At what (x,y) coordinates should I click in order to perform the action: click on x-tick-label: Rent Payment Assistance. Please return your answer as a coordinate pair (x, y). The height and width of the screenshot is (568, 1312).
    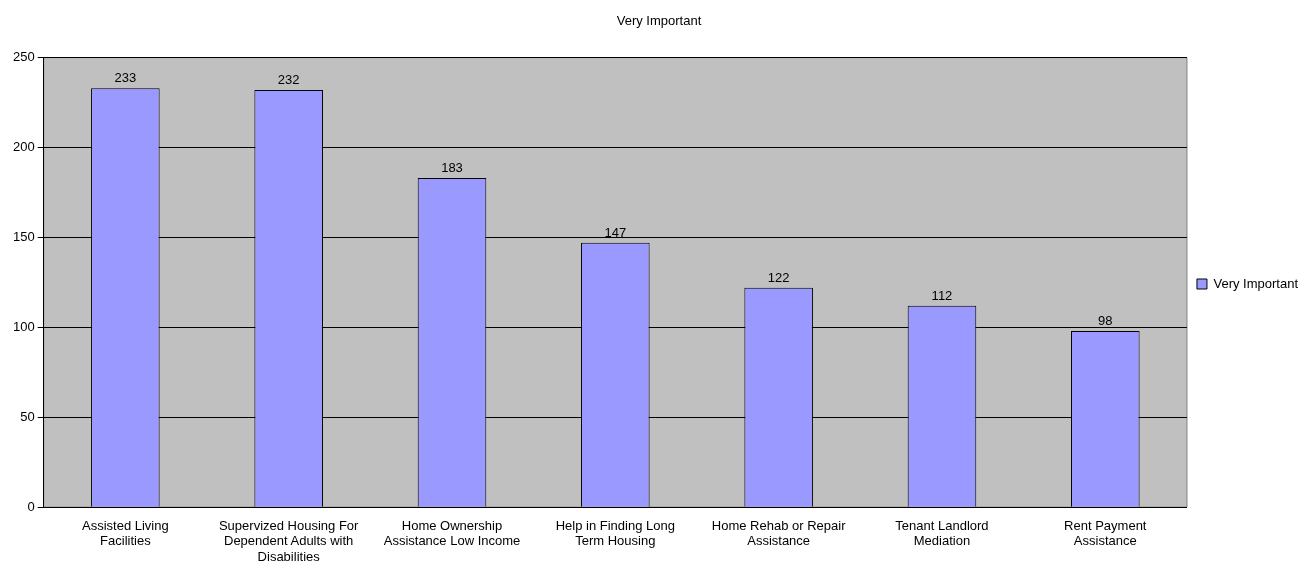
    Looking at the image, I should click on (1105, 533).